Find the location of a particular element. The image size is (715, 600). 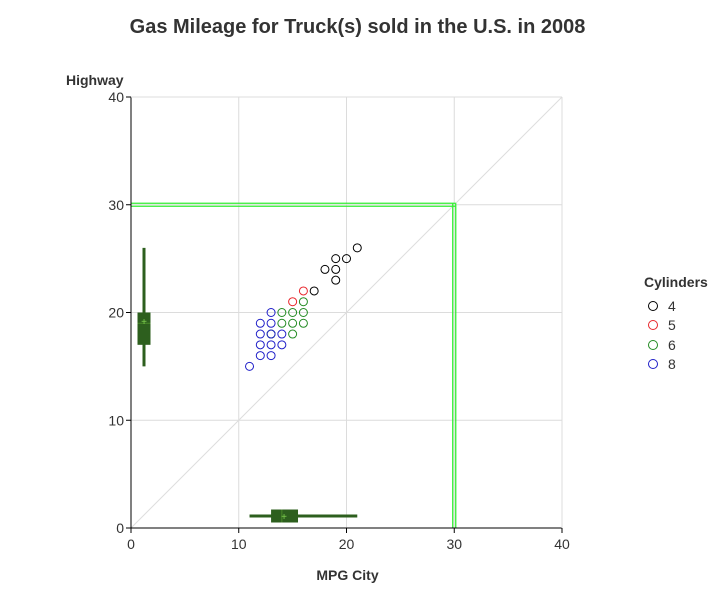

y-tick-label-0: 0 is located at coordinates (120, 528).